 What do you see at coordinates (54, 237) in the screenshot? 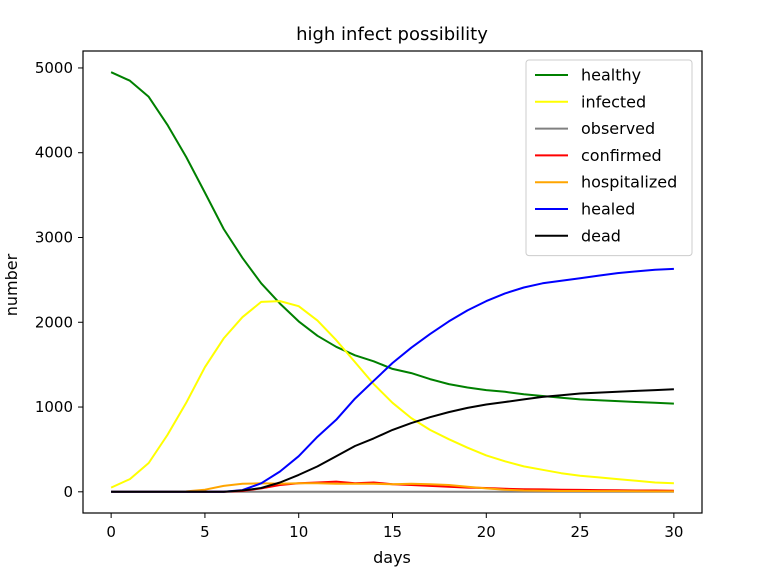
I see `y-tick-label: 3000` at bounding box center [54, 237].